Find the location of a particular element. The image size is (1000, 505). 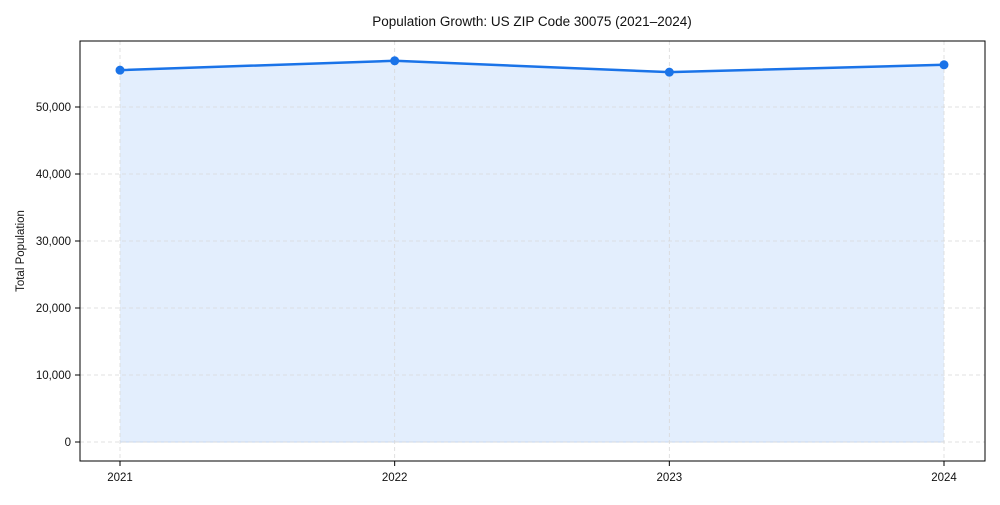

series-line is located at coordinates (532, 66).